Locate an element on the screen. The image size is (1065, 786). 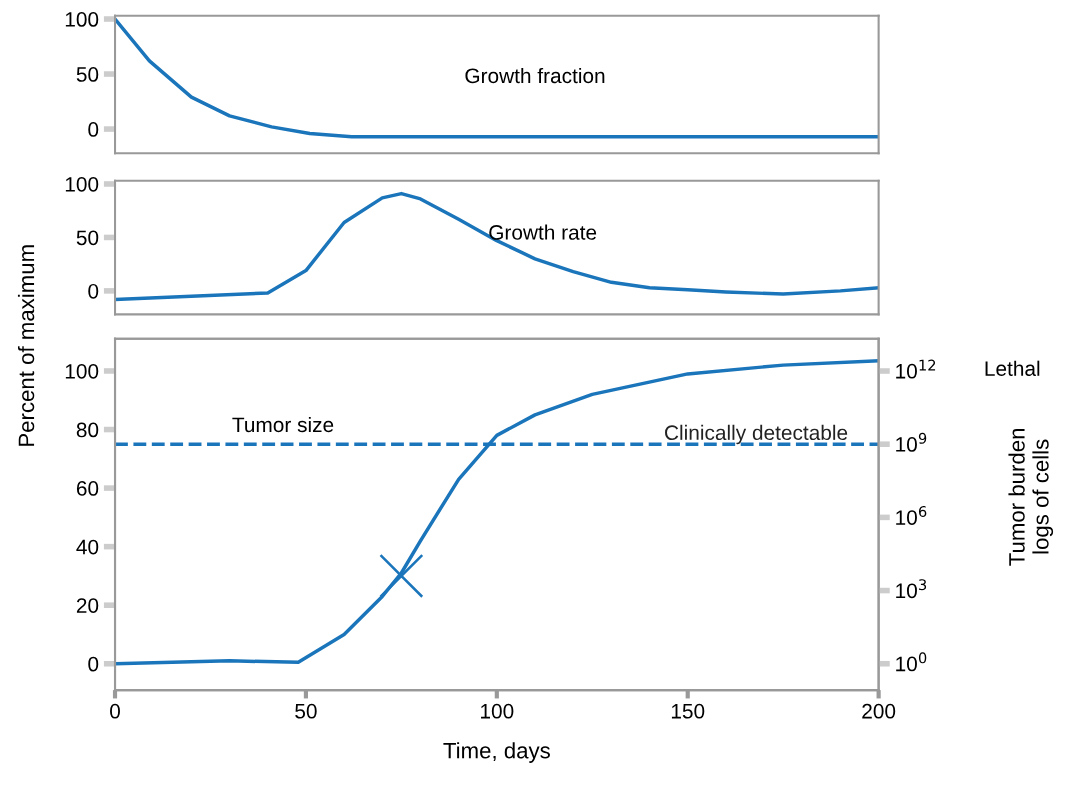
y-axis-title: Percent of maximum is located at coordinates (26, 345).